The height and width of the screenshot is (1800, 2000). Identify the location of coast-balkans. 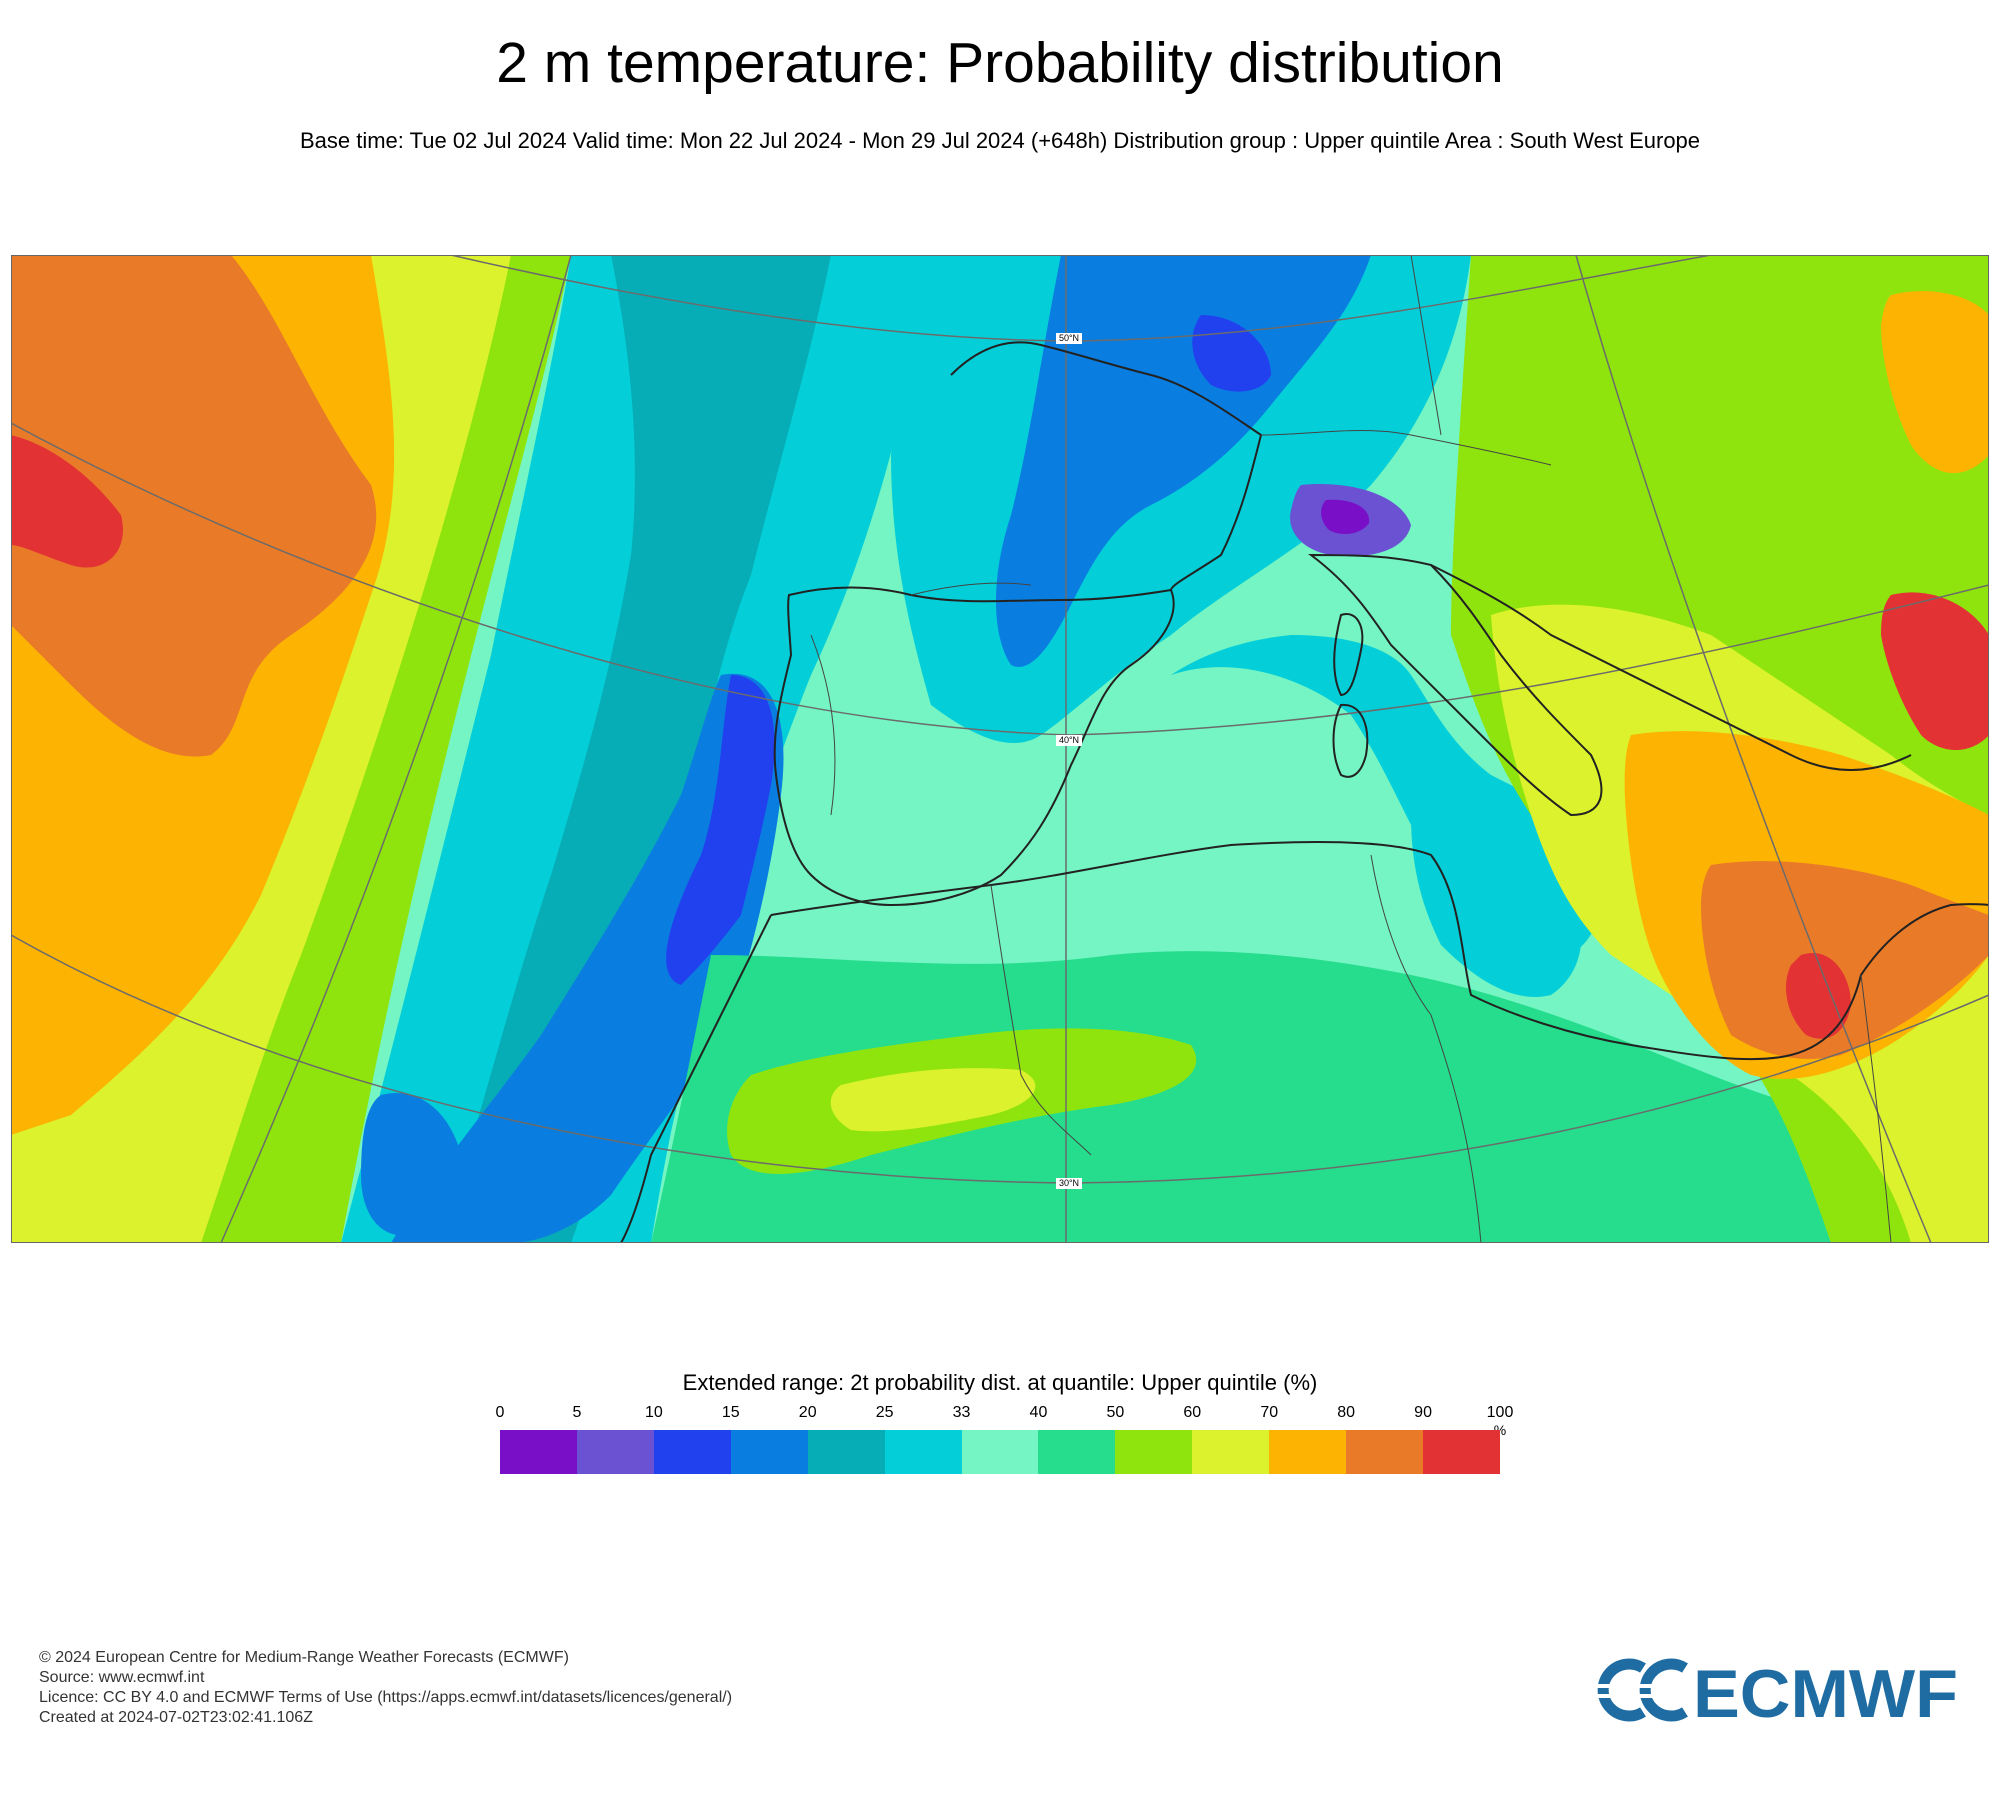
(1671, 667).